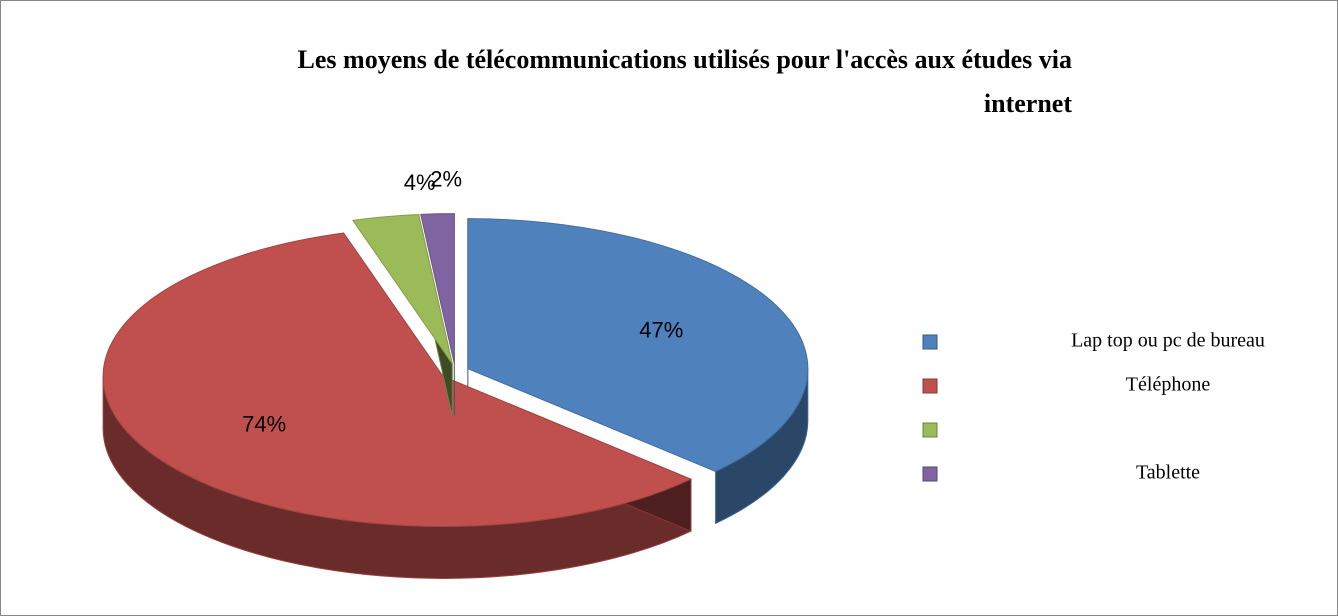 The height and width of the screenshot is (616, 1338). I want to click on data-label: 2%, so click(446, 179).